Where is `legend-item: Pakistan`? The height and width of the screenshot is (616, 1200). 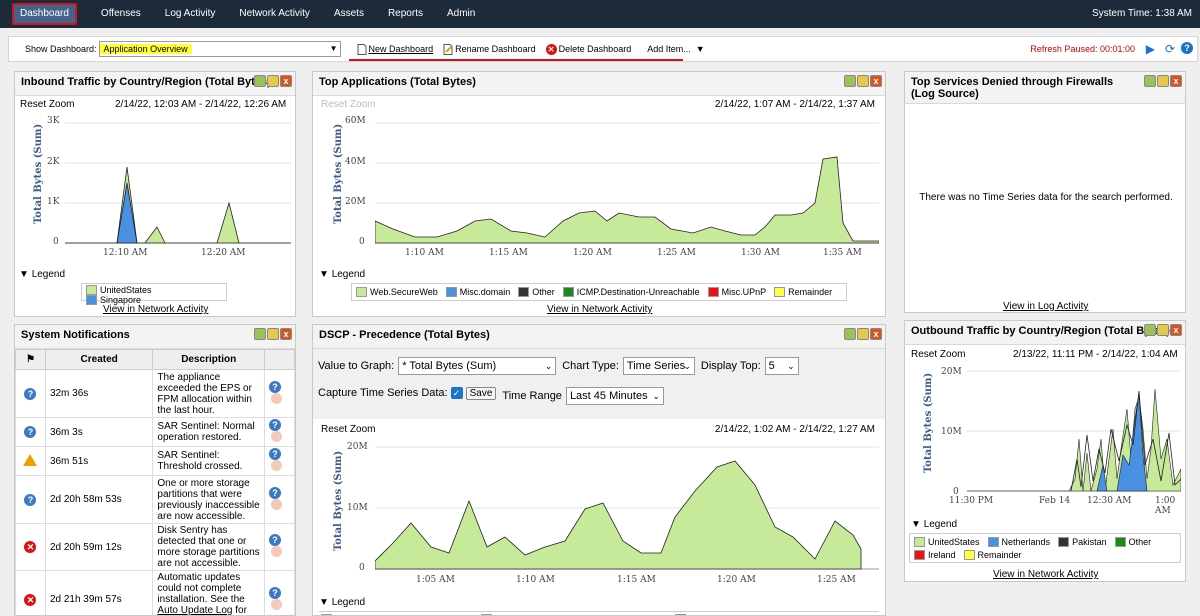 legend-item: Pakistan is located at coordinates (1082, 541).